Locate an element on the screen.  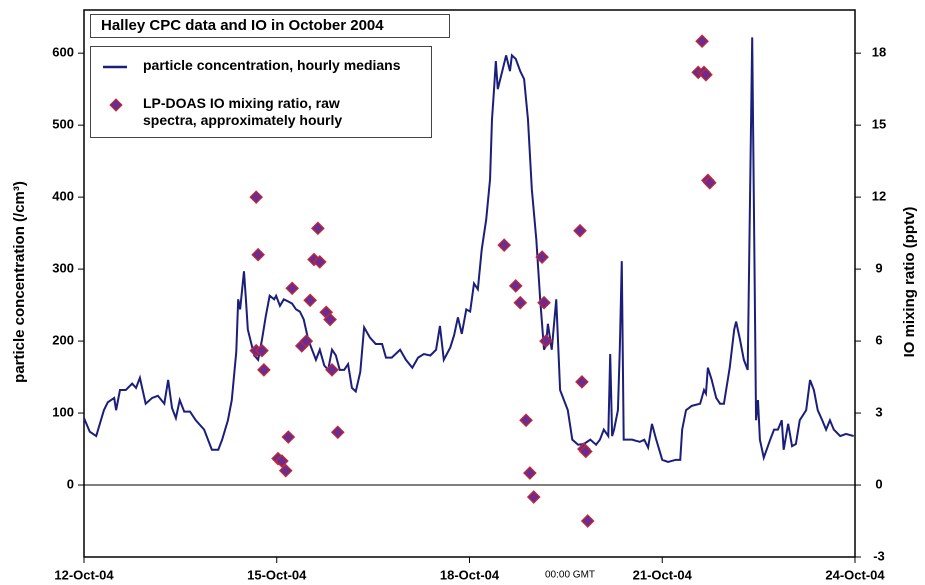
chart-title: Halley CPC data and IO in October 2004 is located at coordinates (242, 25).